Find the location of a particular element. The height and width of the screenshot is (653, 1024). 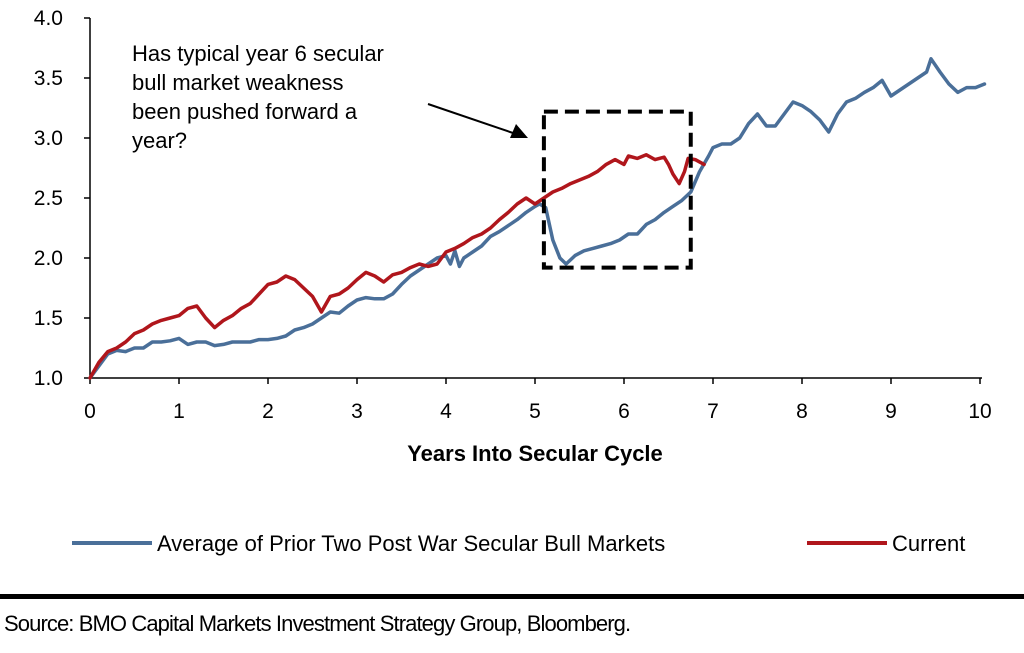

x-tick-label: 8 is located at coordinates (802, 411).